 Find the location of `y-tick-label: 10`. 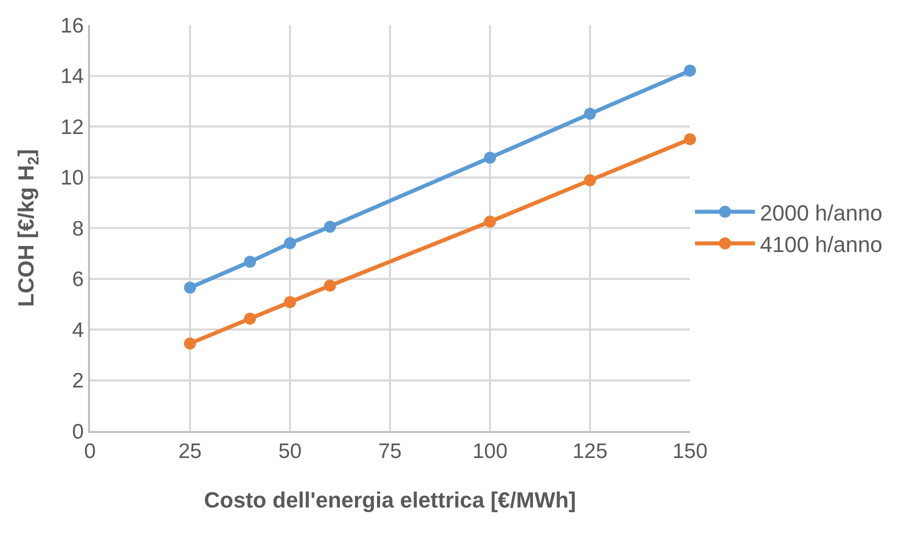

y-tick-label: 10 is located at coordinates (72, 178).